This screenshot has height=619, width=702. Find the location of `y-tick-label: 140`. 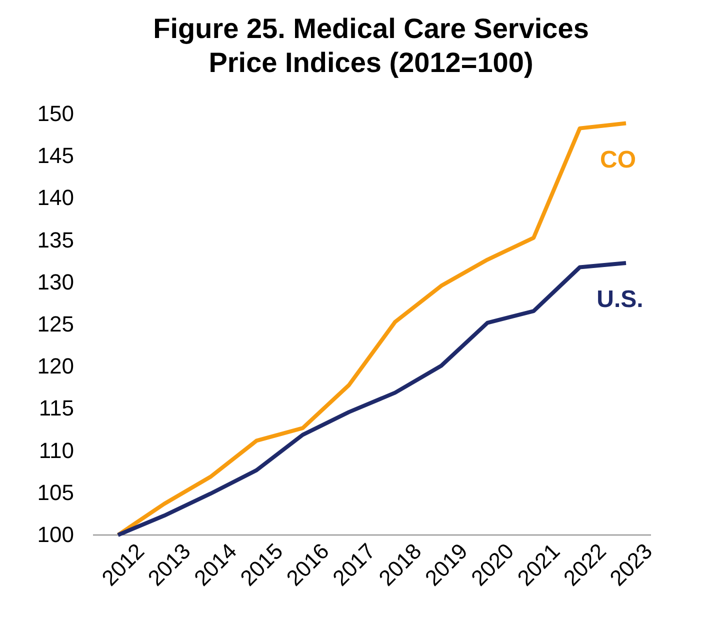

y-tick-label: 140 is located at coordinates (55, 197).